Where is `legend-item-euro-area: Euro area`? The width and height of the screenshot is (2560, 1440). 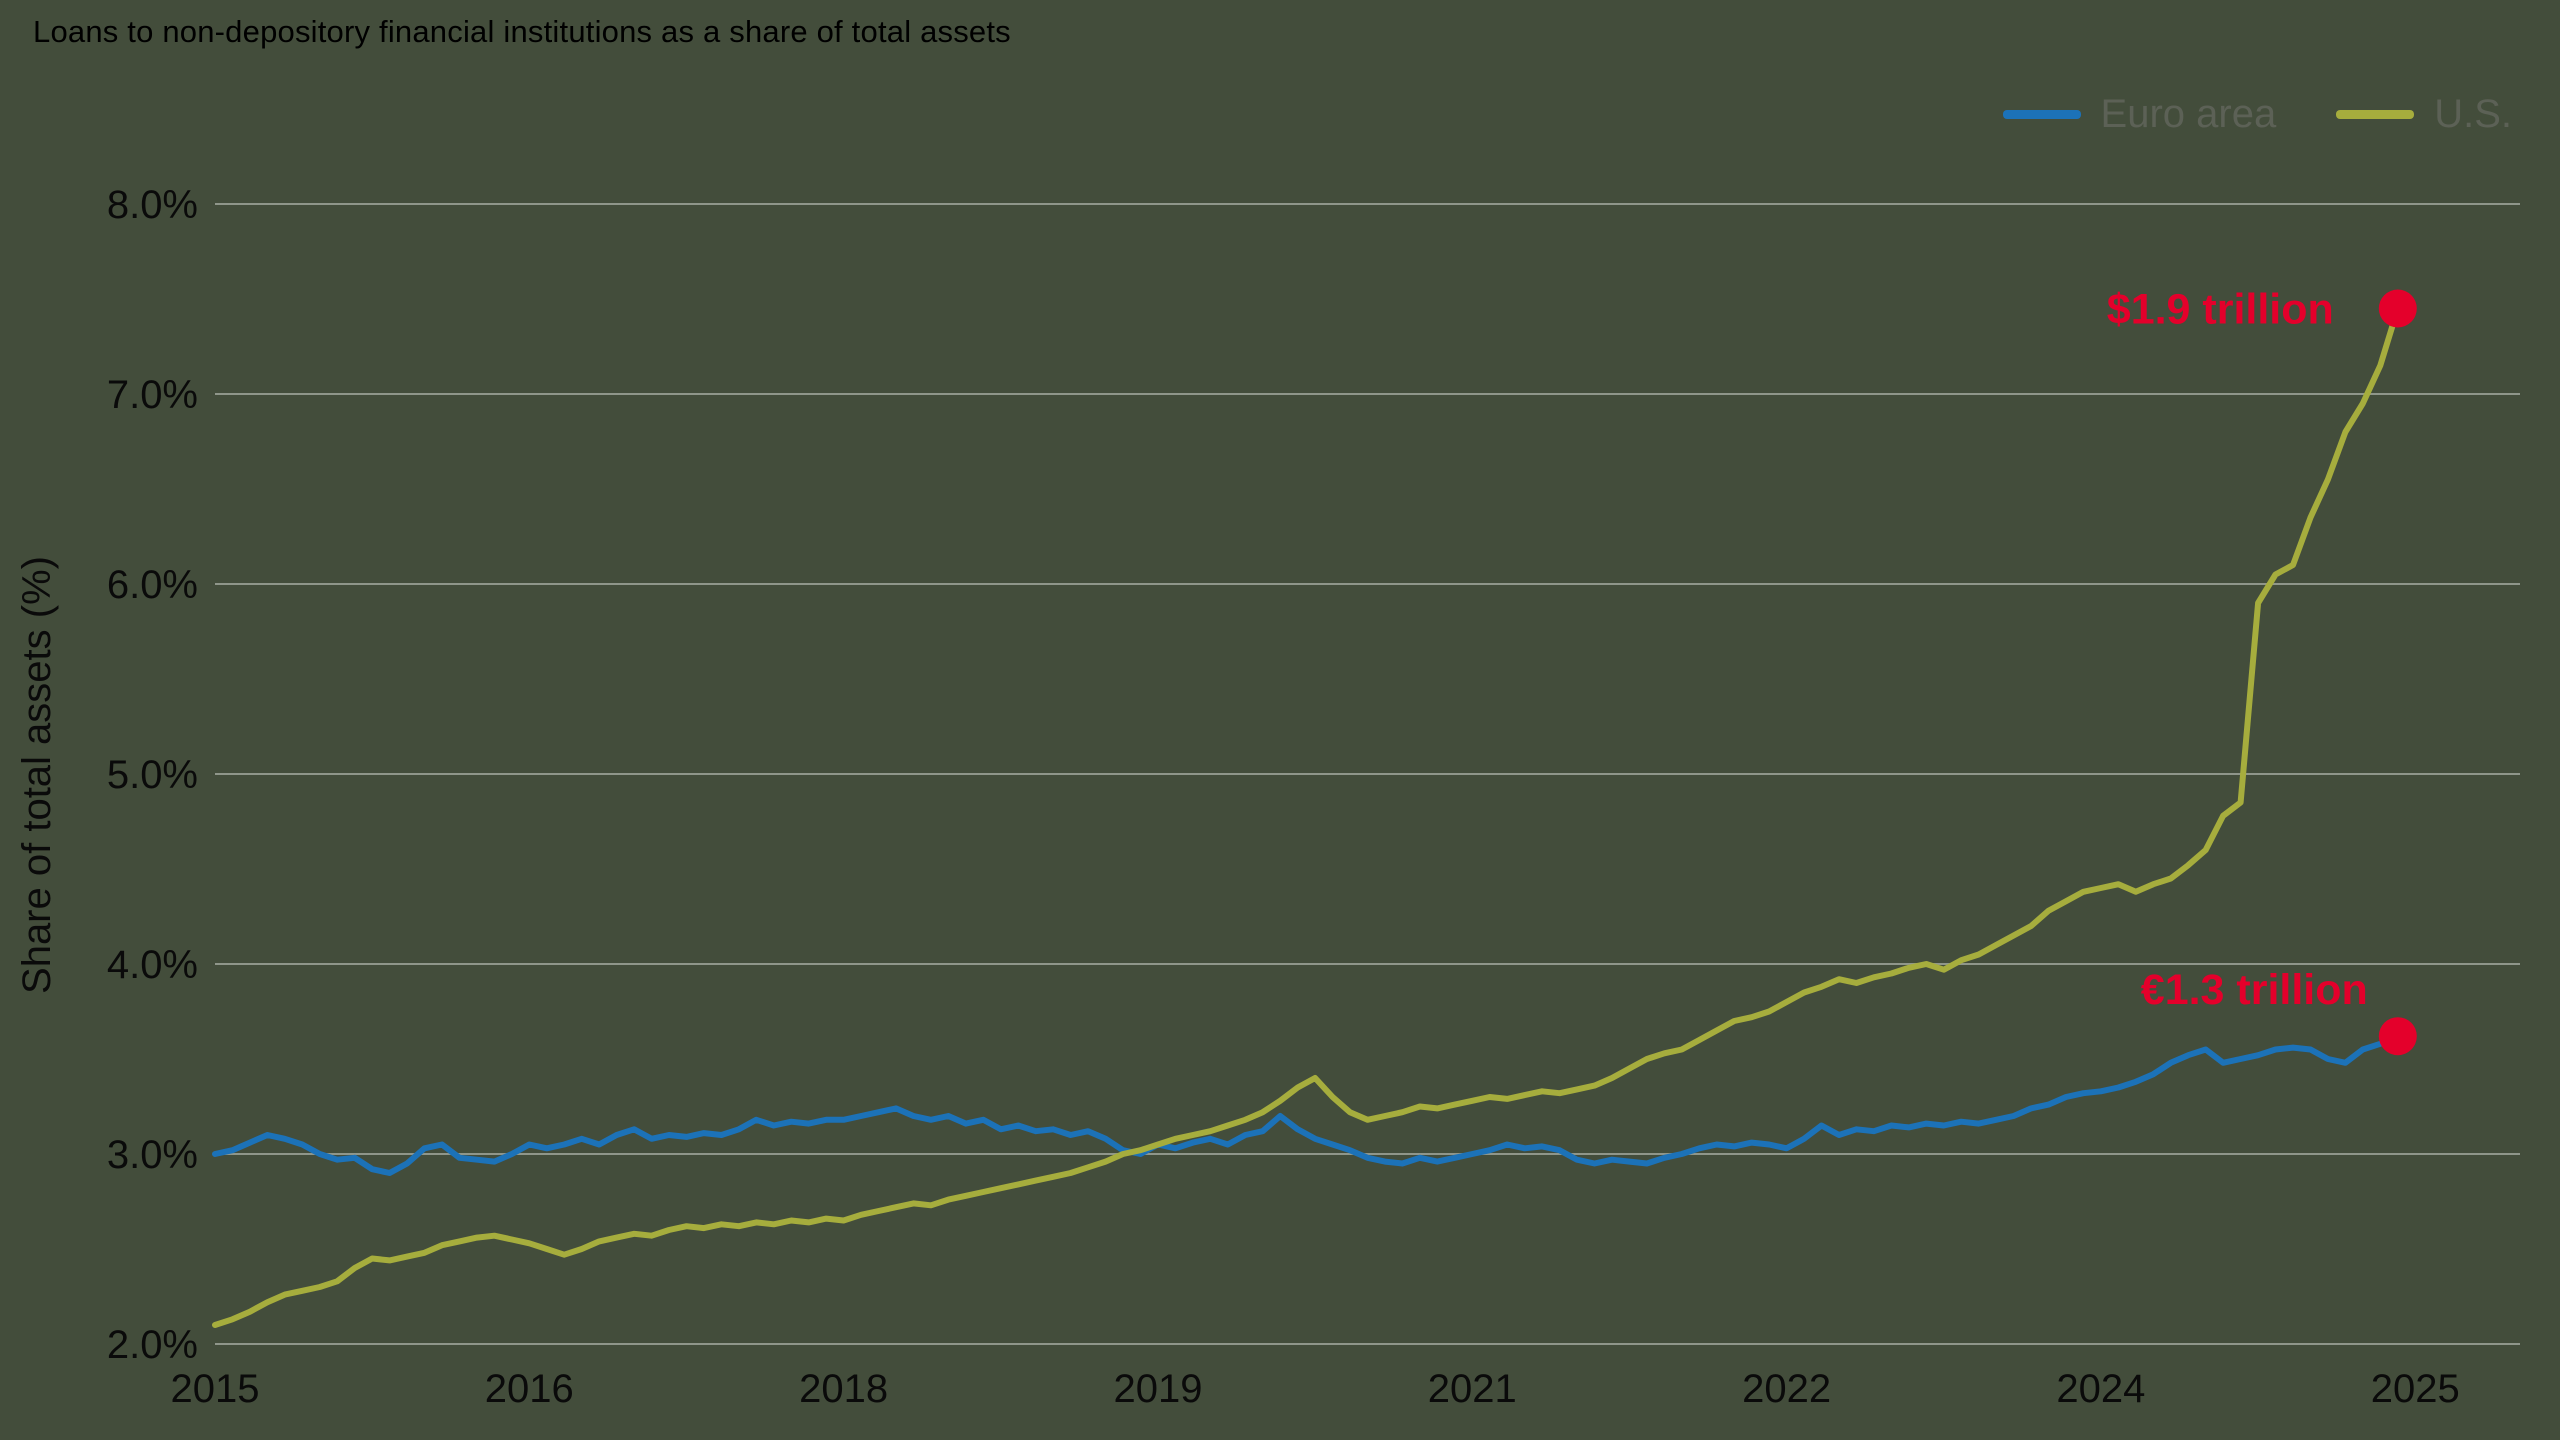 legend-item-euro-area: Euro area is located at coordinates (2139, 114).